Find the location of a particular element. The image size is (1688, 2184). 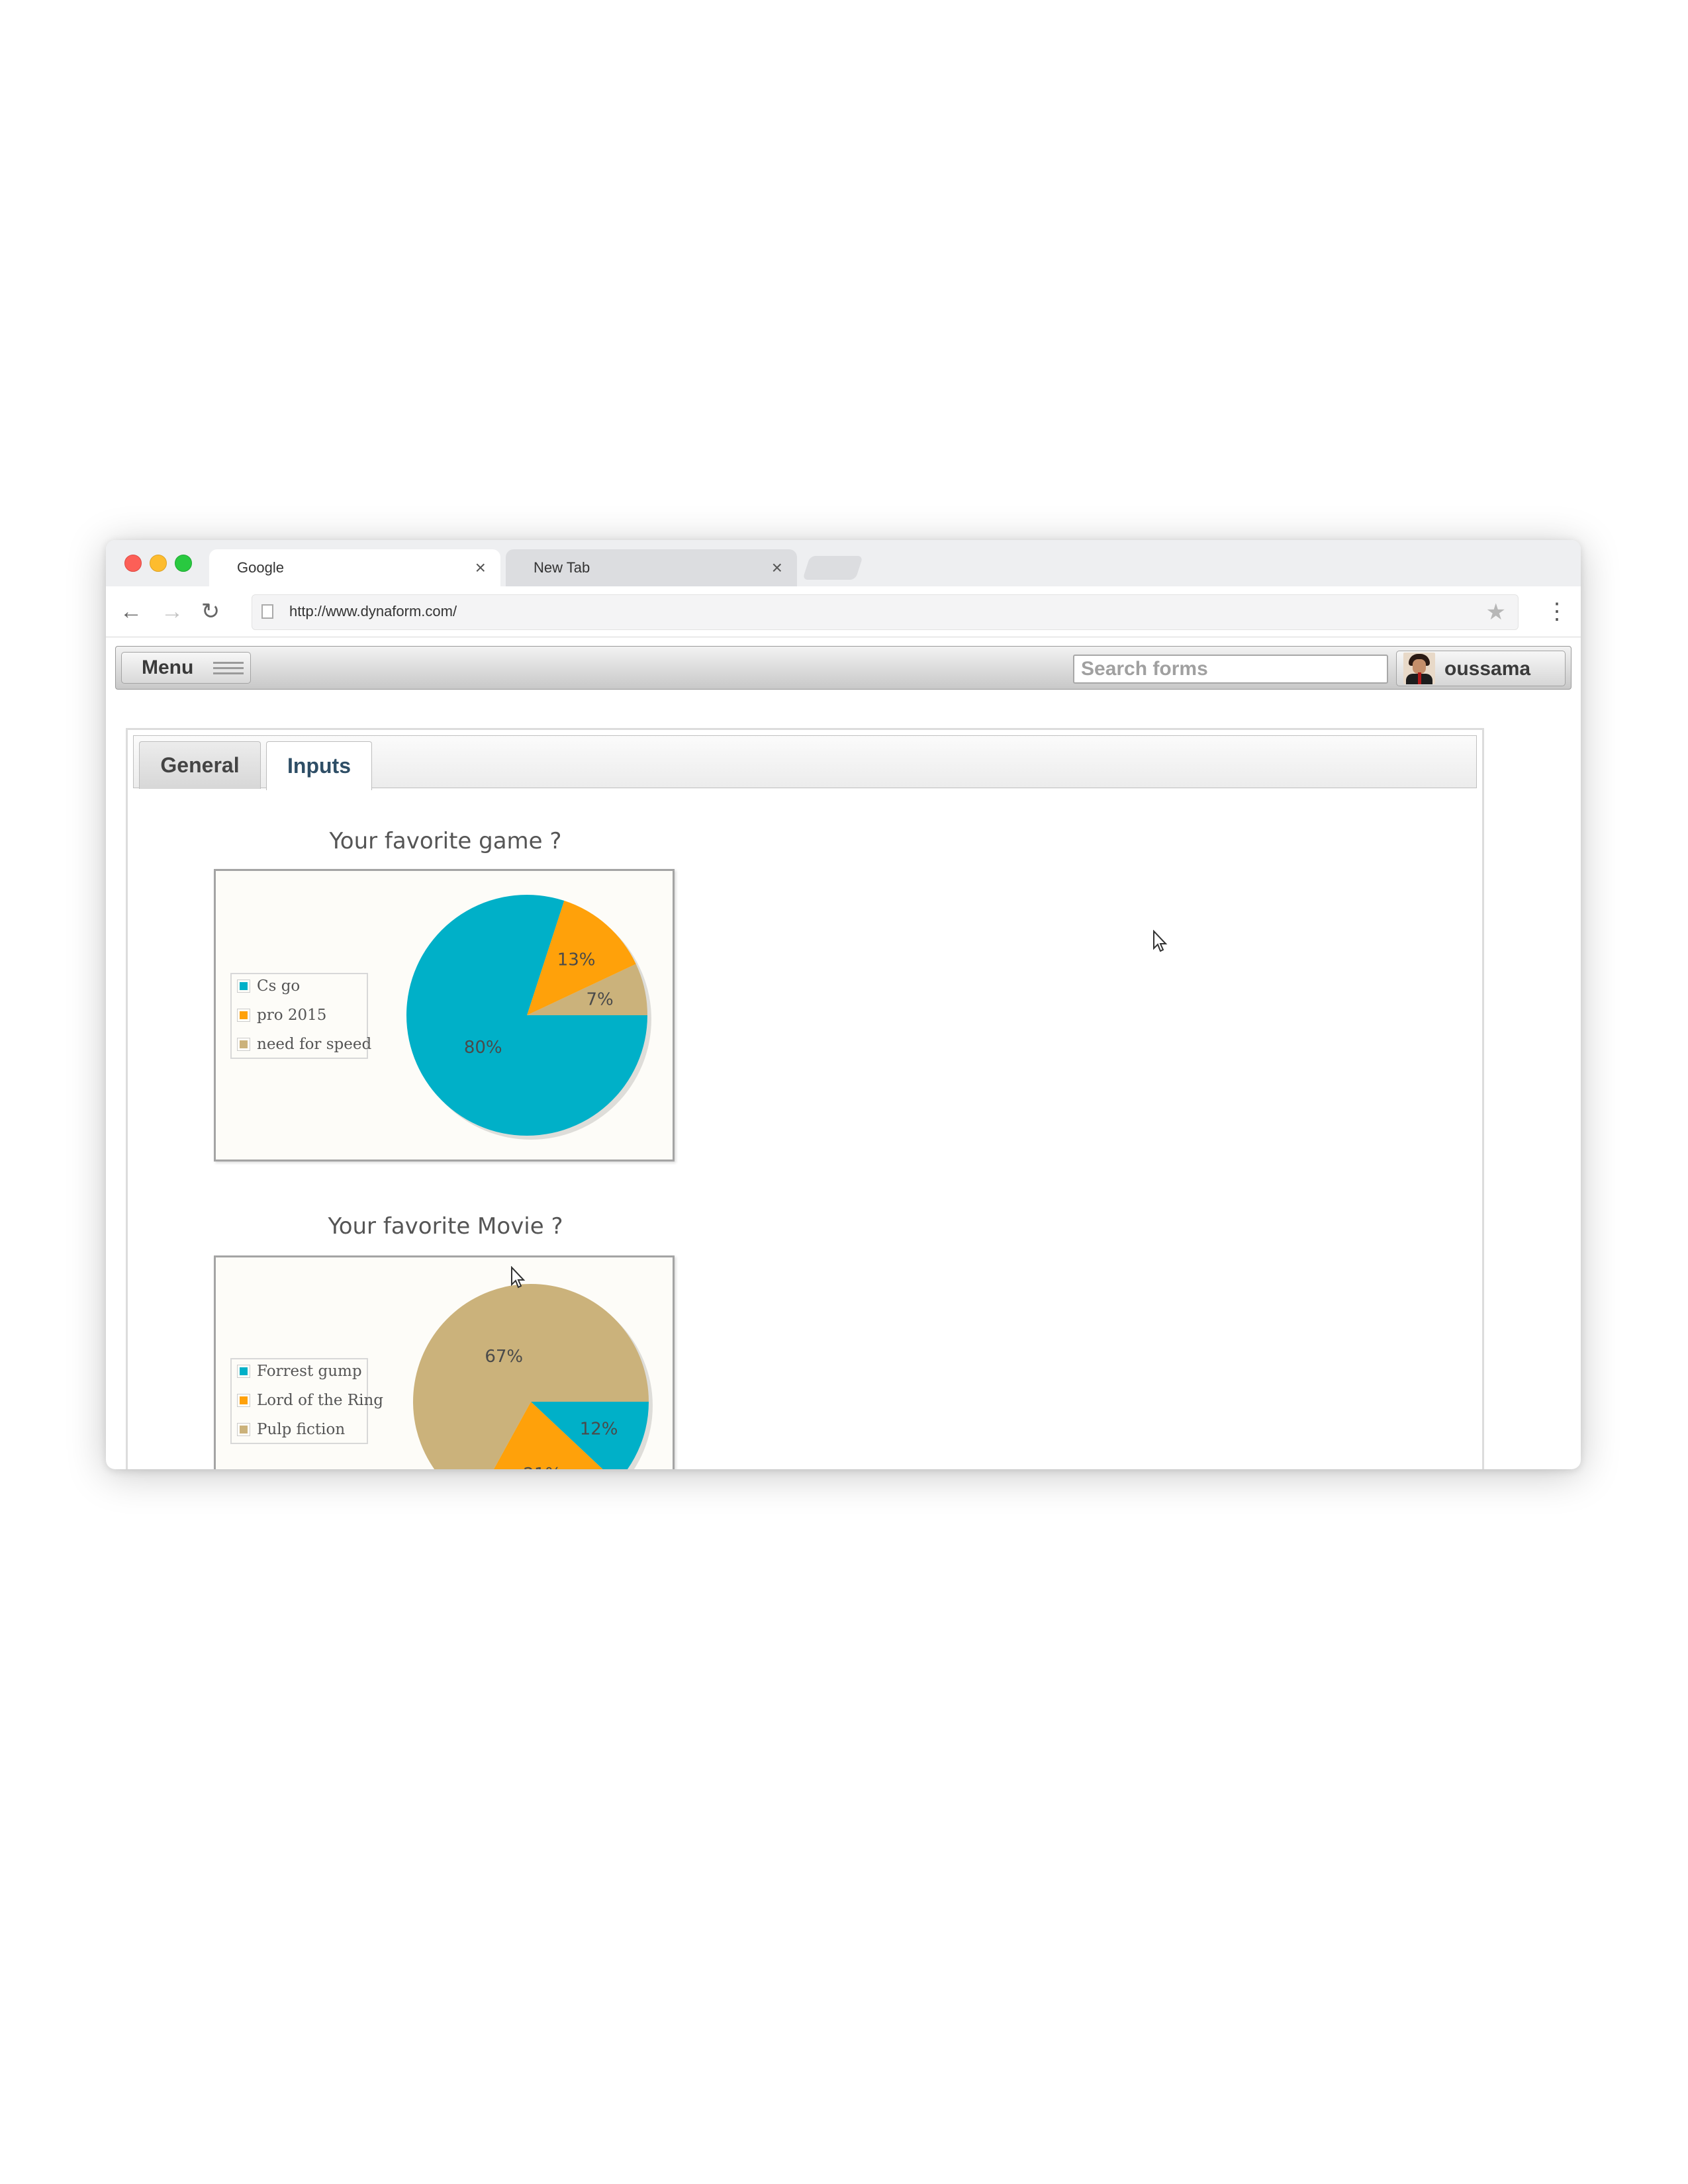

pie-slice-pro-2015 is located at coordinates (581, 957).